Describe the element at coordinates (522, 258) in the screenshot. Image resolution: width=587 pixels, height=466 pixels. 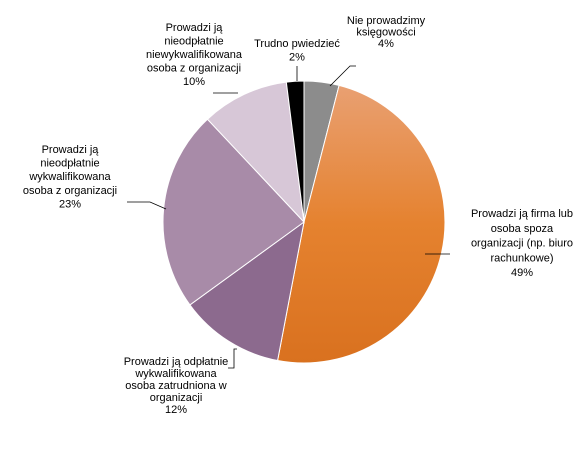
I see `slice-label-line: rachunkowe)` at that location.